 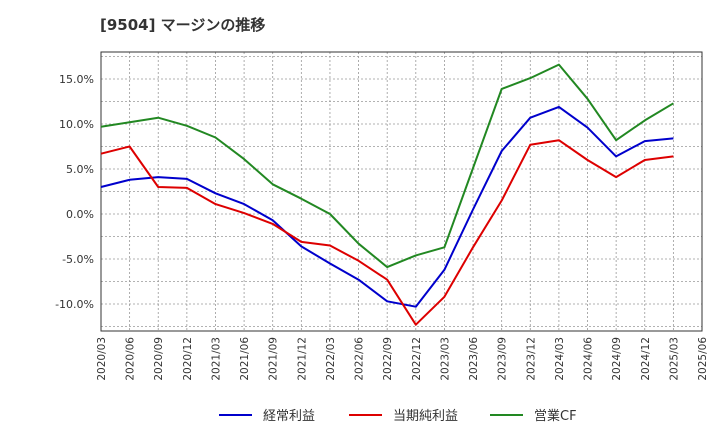 What do you see at coordinates (531, 359) in the screenshot?
I see `x-tick-label: 2023/12` at bounding box center [531, 359].